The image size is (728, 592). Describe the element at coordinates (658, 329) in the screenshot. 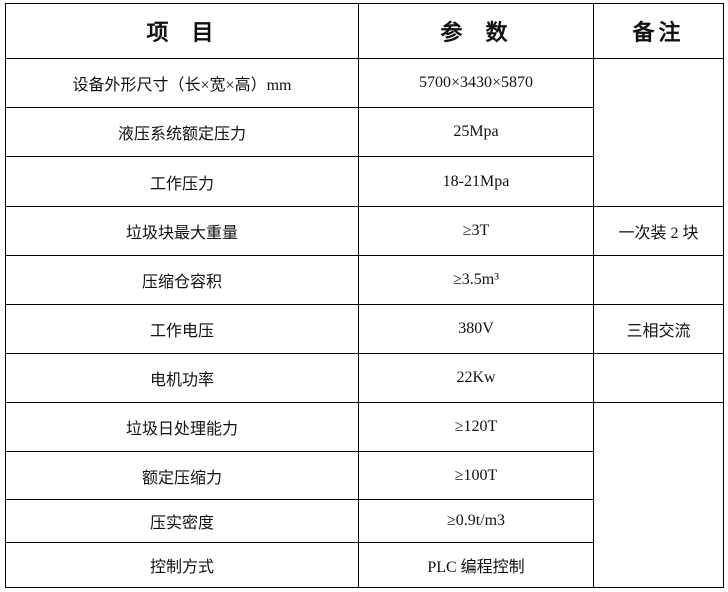

I see `remark-cell: 三相交流` at that location.